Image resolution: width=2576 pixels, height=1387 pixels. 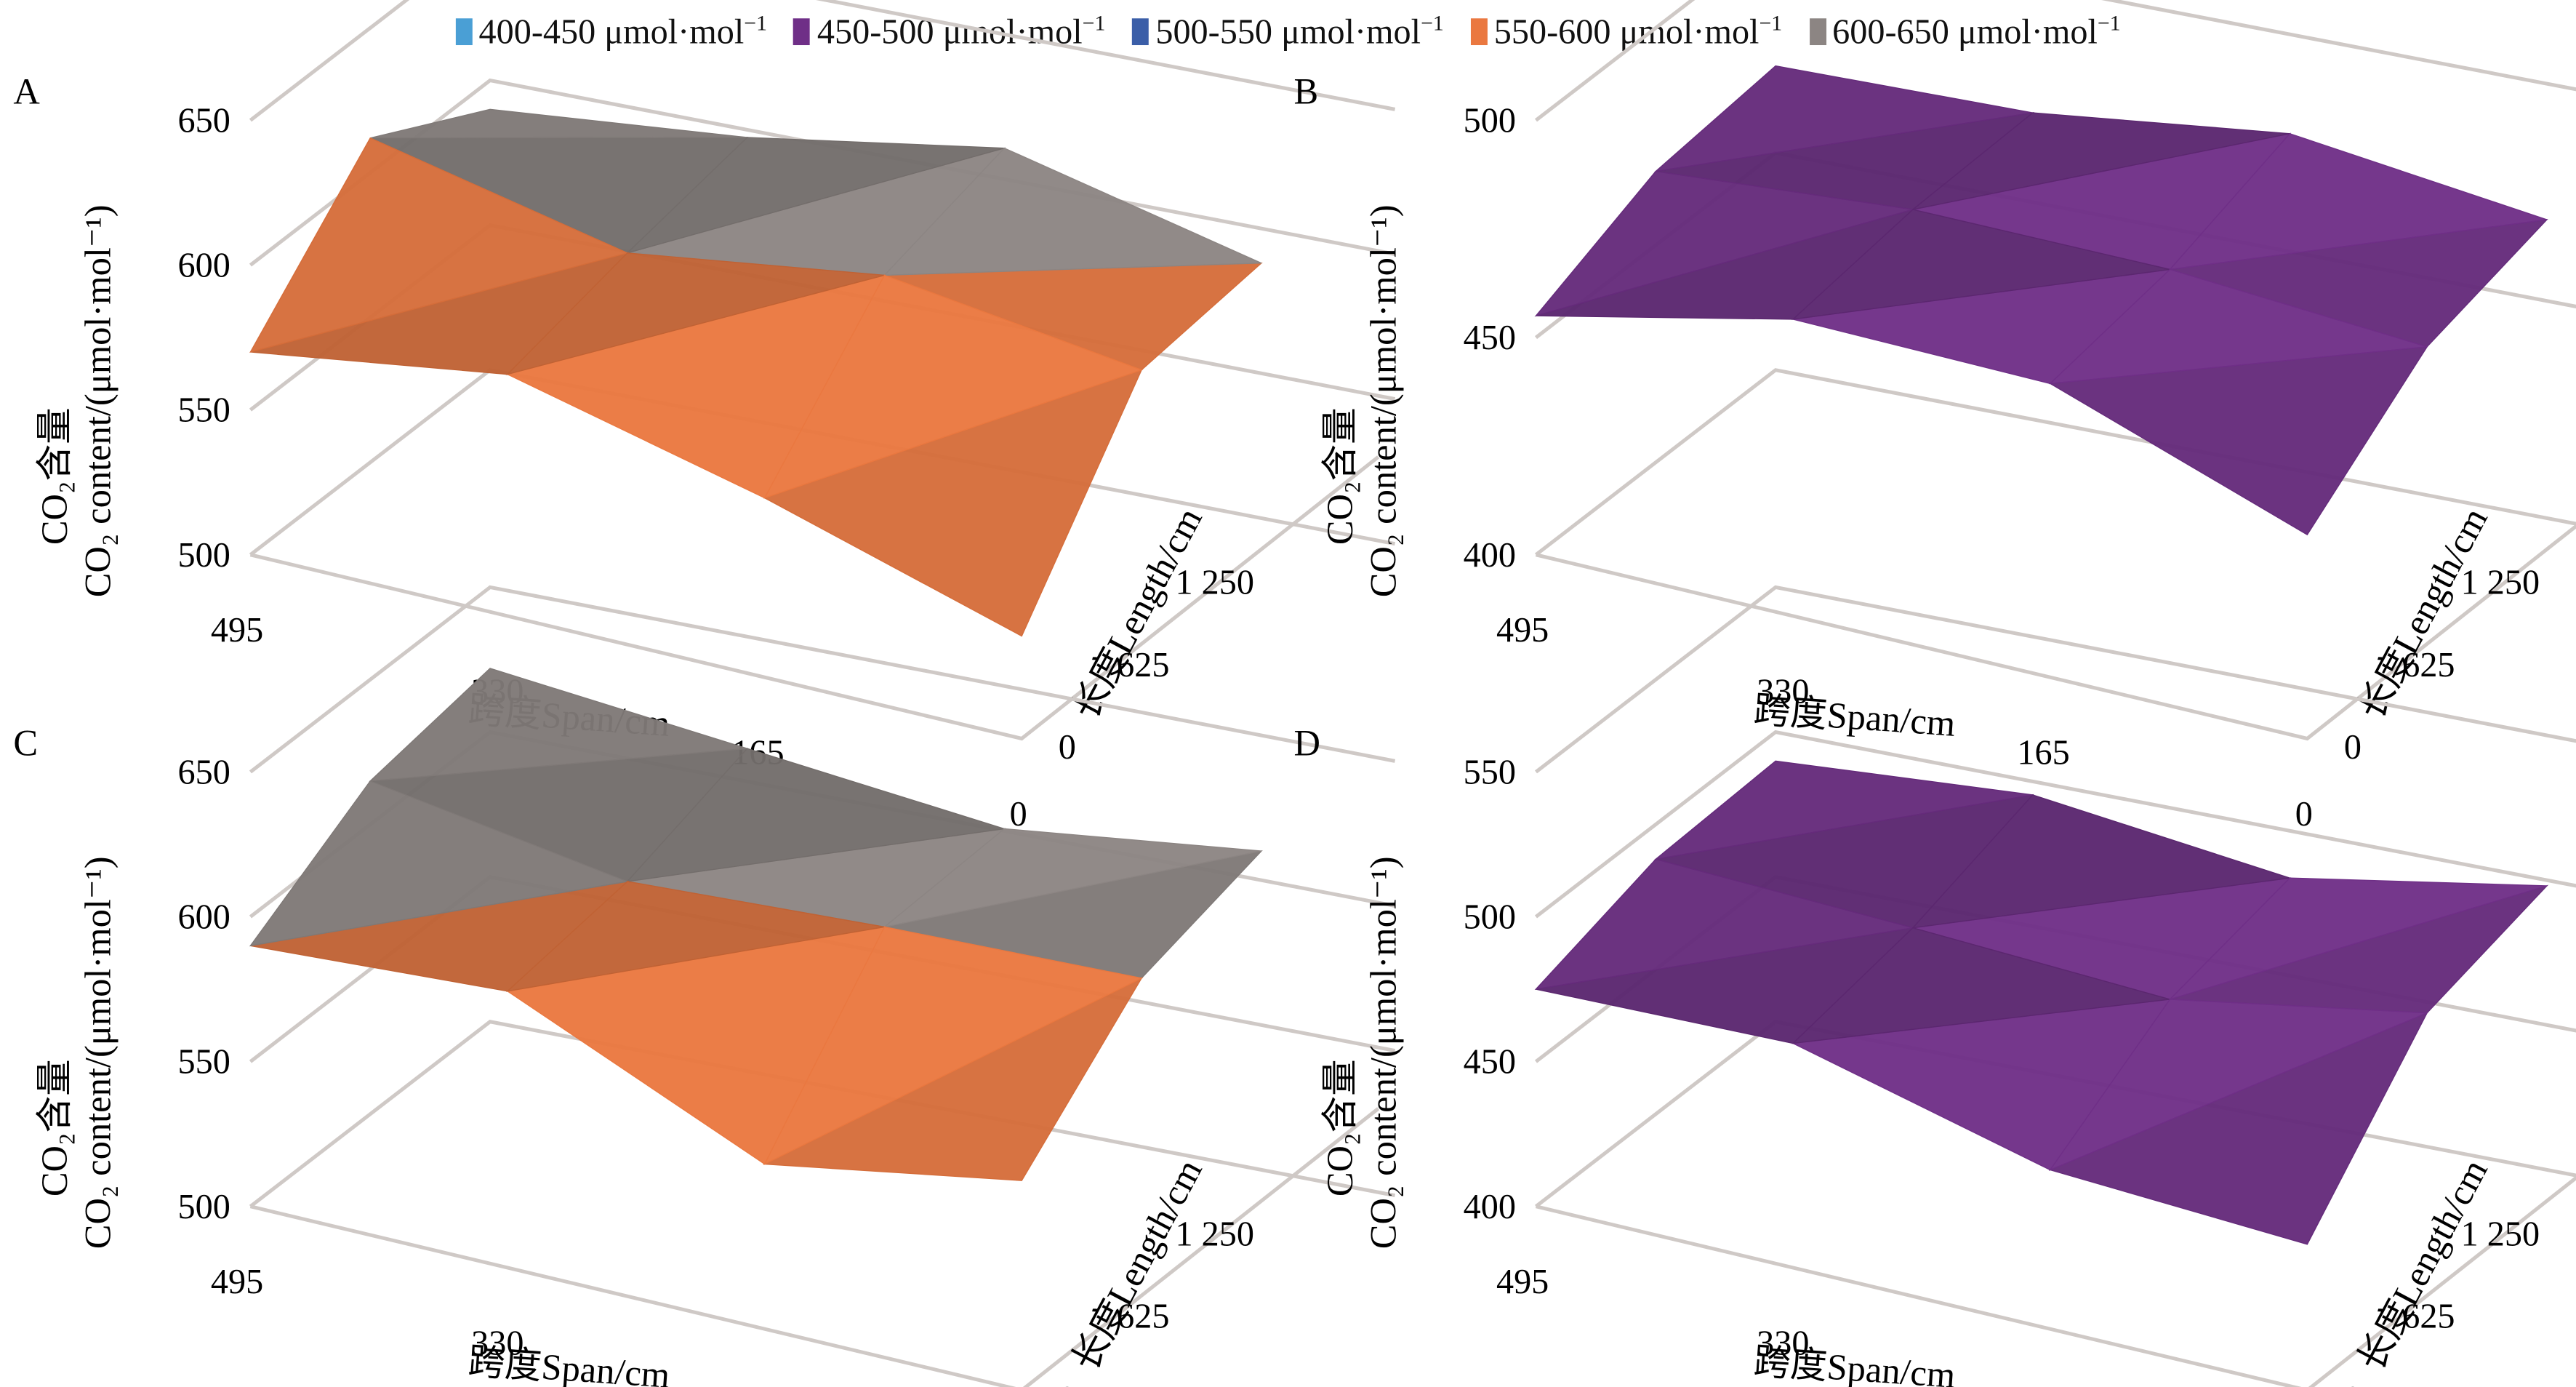 I want to click on legend-item-500-550: 500-550 μmol·mol−1, so click(x=1288, y=32).